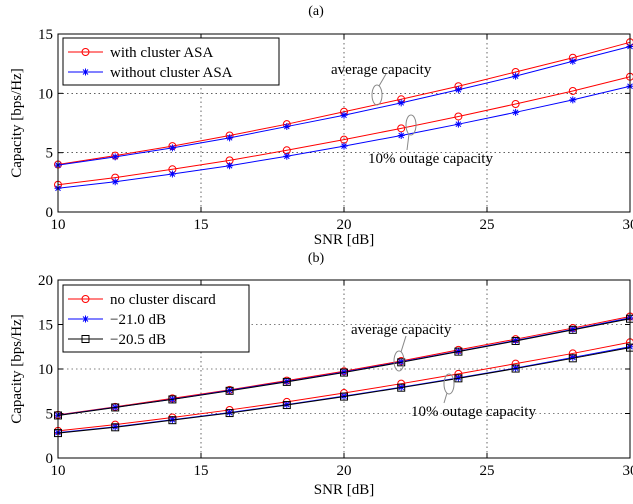  I want to click on panel-b-annotation-outage: 10% outage capacity, so click(473, 412).